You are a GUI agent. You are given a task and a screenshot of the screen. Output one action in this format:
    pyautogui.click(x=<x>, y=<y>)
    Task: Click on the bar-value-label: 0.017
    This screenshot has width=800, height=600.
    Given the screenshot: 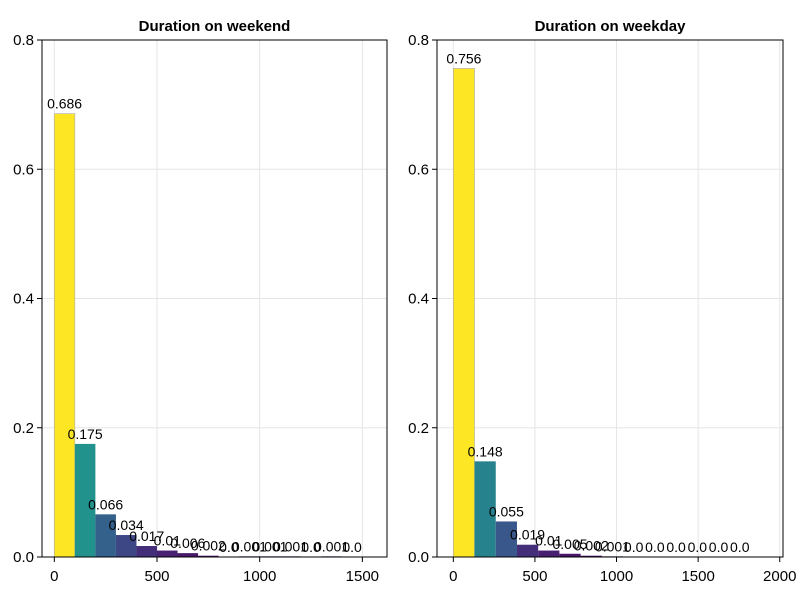 What is the action you would take?
    pyautogui.click(x=146, y=536)
    